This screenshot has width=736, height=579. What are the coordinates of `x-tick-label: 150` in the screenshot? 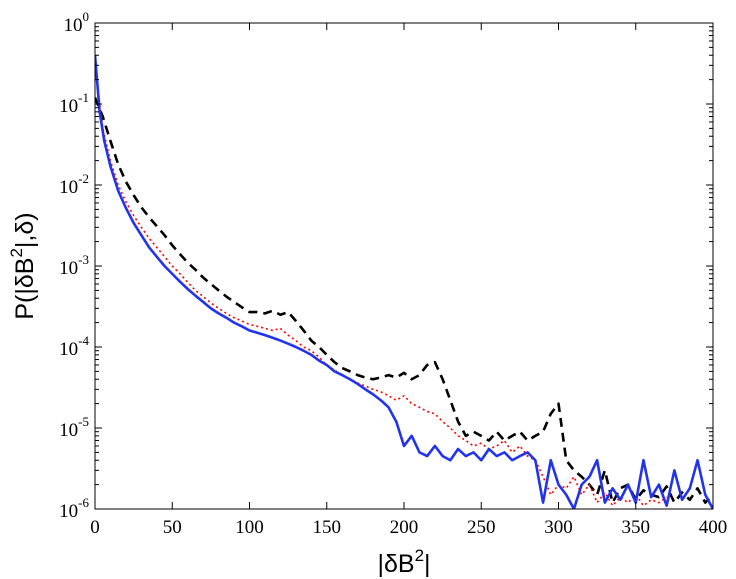 It's located at (327, 527).